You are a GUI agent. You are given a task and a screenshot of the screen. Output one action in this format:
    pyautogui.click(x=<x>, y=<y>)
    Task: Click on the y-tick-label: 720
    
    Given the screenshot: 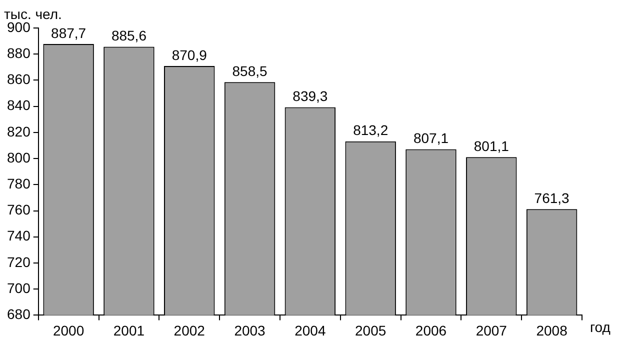 What is the action you would take?
    pyautogui.click(x=19, y=262)
    